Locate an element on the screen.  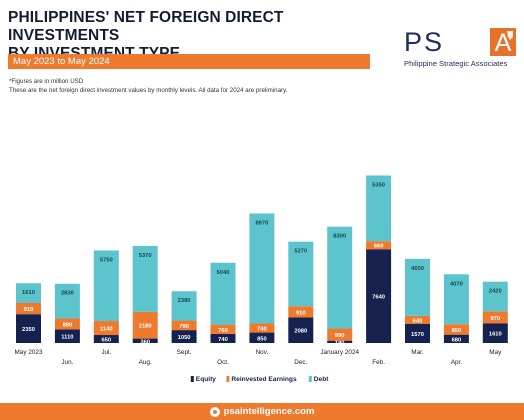
legend-label: Debt is located at coordinates (321, 379).